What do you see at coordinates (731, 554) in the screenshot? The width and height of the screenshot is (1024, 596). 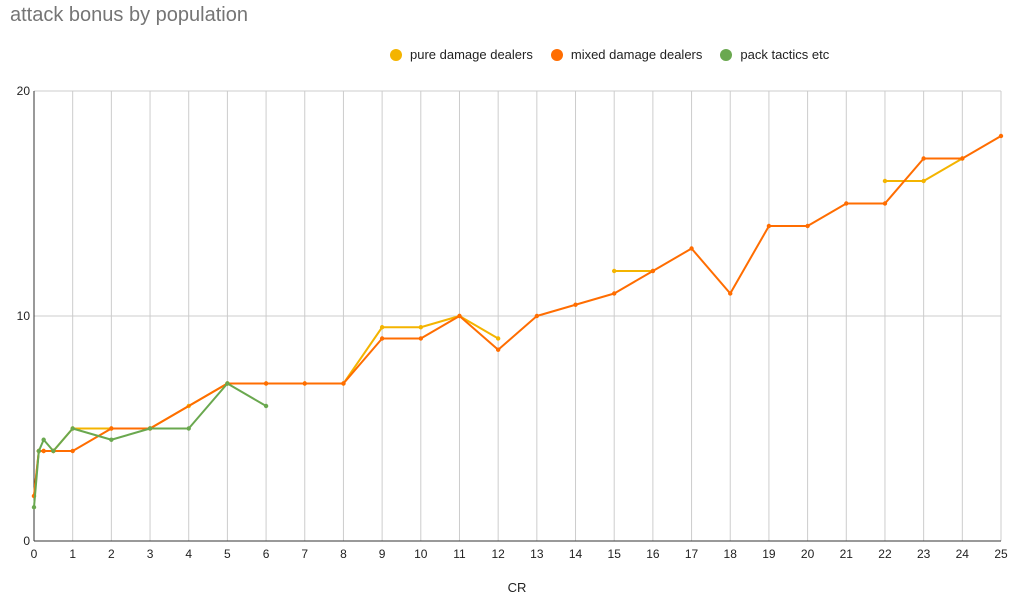 I see `x-tick-label: 18` at bounding box center [731, 554].